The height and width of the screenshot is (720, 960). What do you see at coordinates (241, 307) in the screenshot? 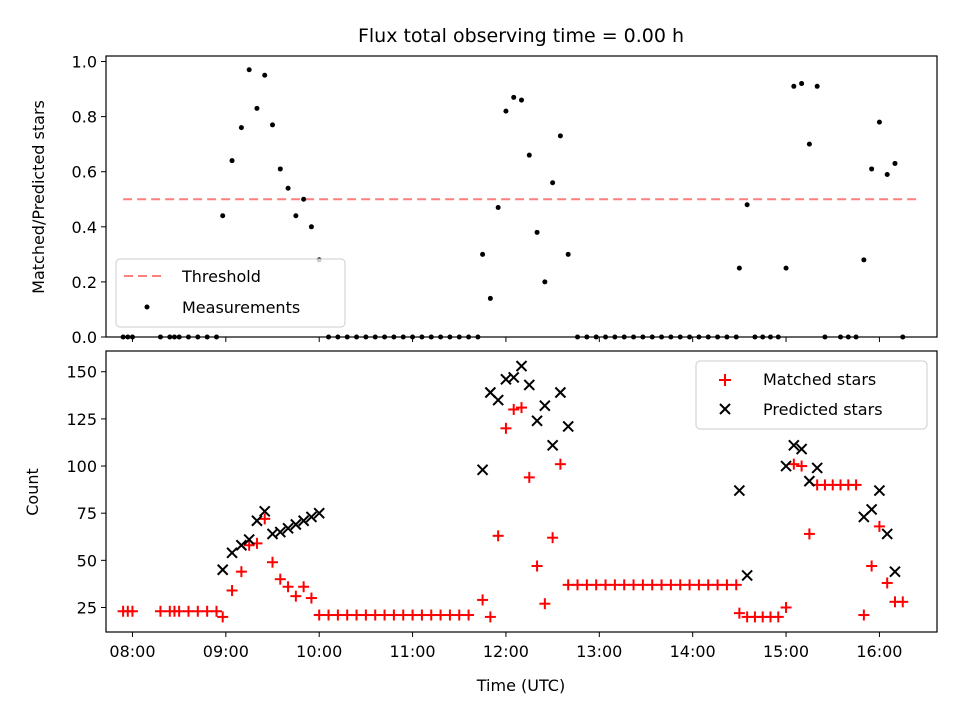
I see `legend-measurements-label: Measurements` at bounding box center [241, 307].